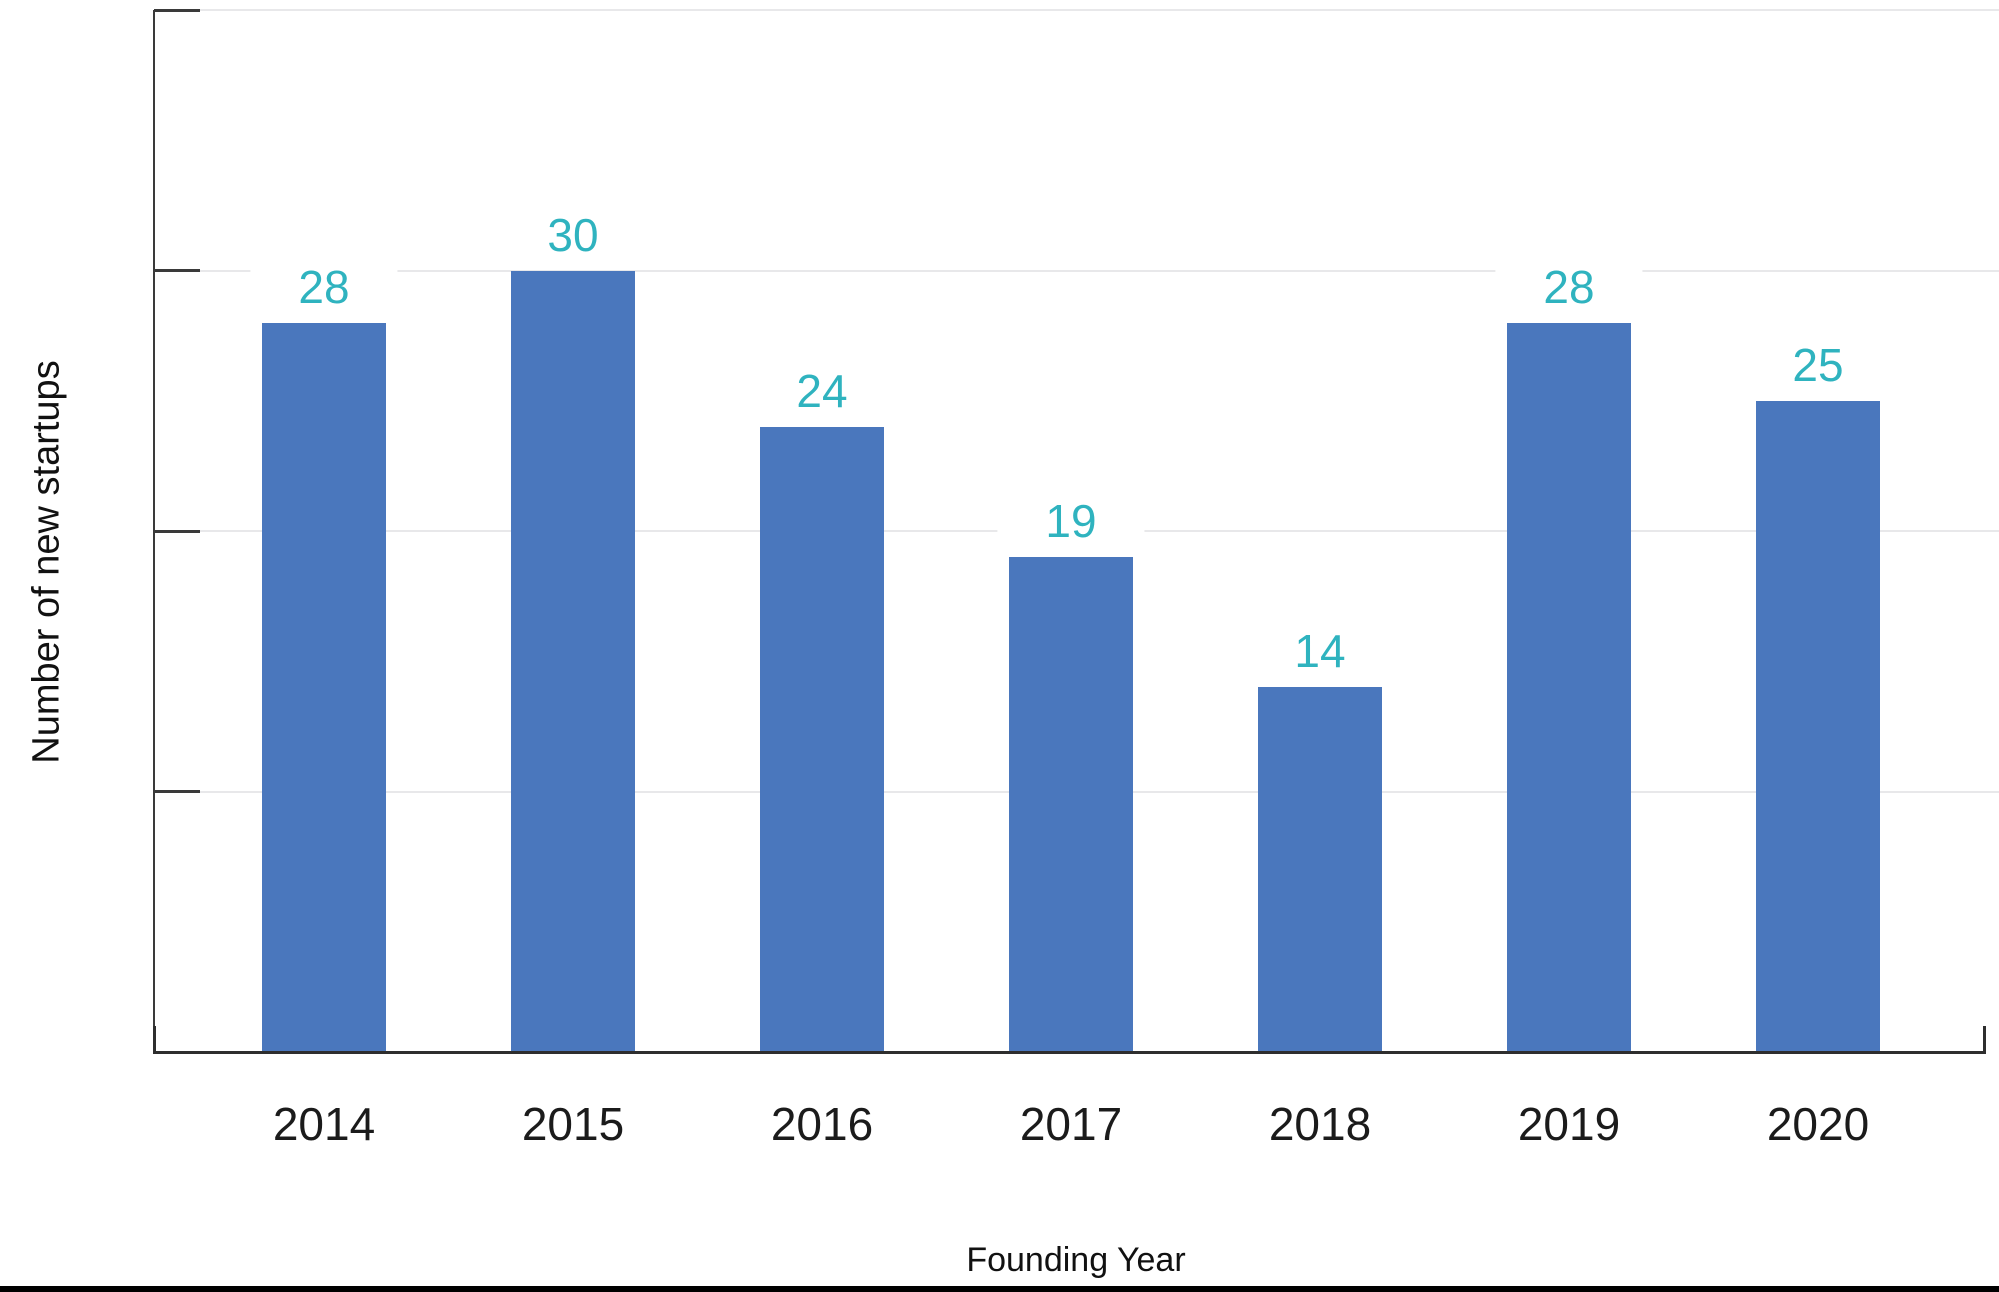 The height and width of the screenshot is (1292, 1999). Describe the element at coordinates (1818, 1124) in the screenshot. I see `x-tick-label: 2020` at that location.